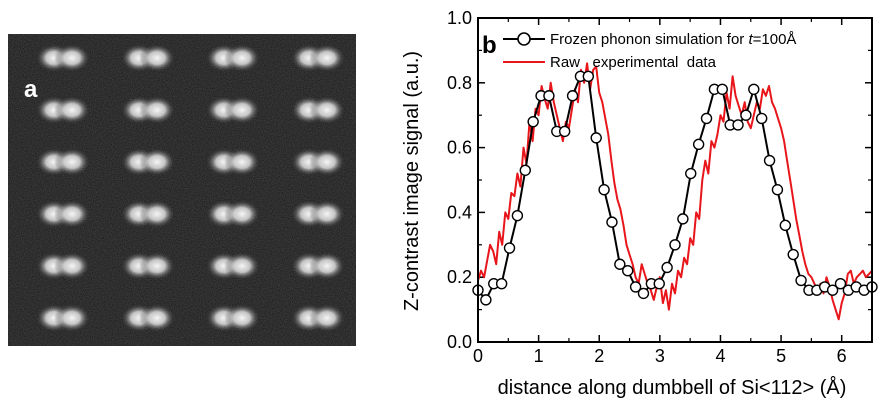  I want to click on y-axis-title: Z-contrast image signal (a.u.), so click(412, 181).